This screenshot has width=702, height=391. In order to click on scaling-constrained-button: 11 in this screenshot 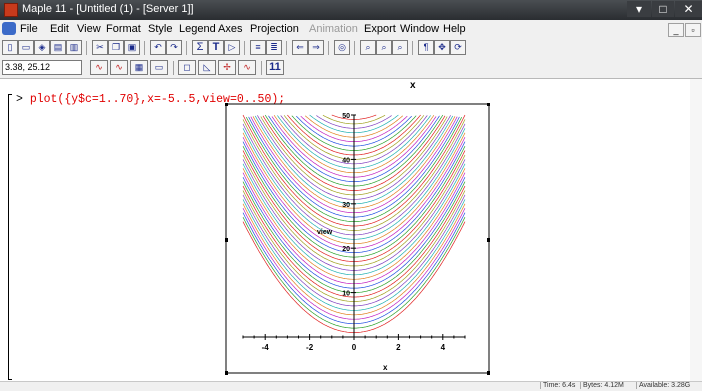, I will do `click(275, 67)`.